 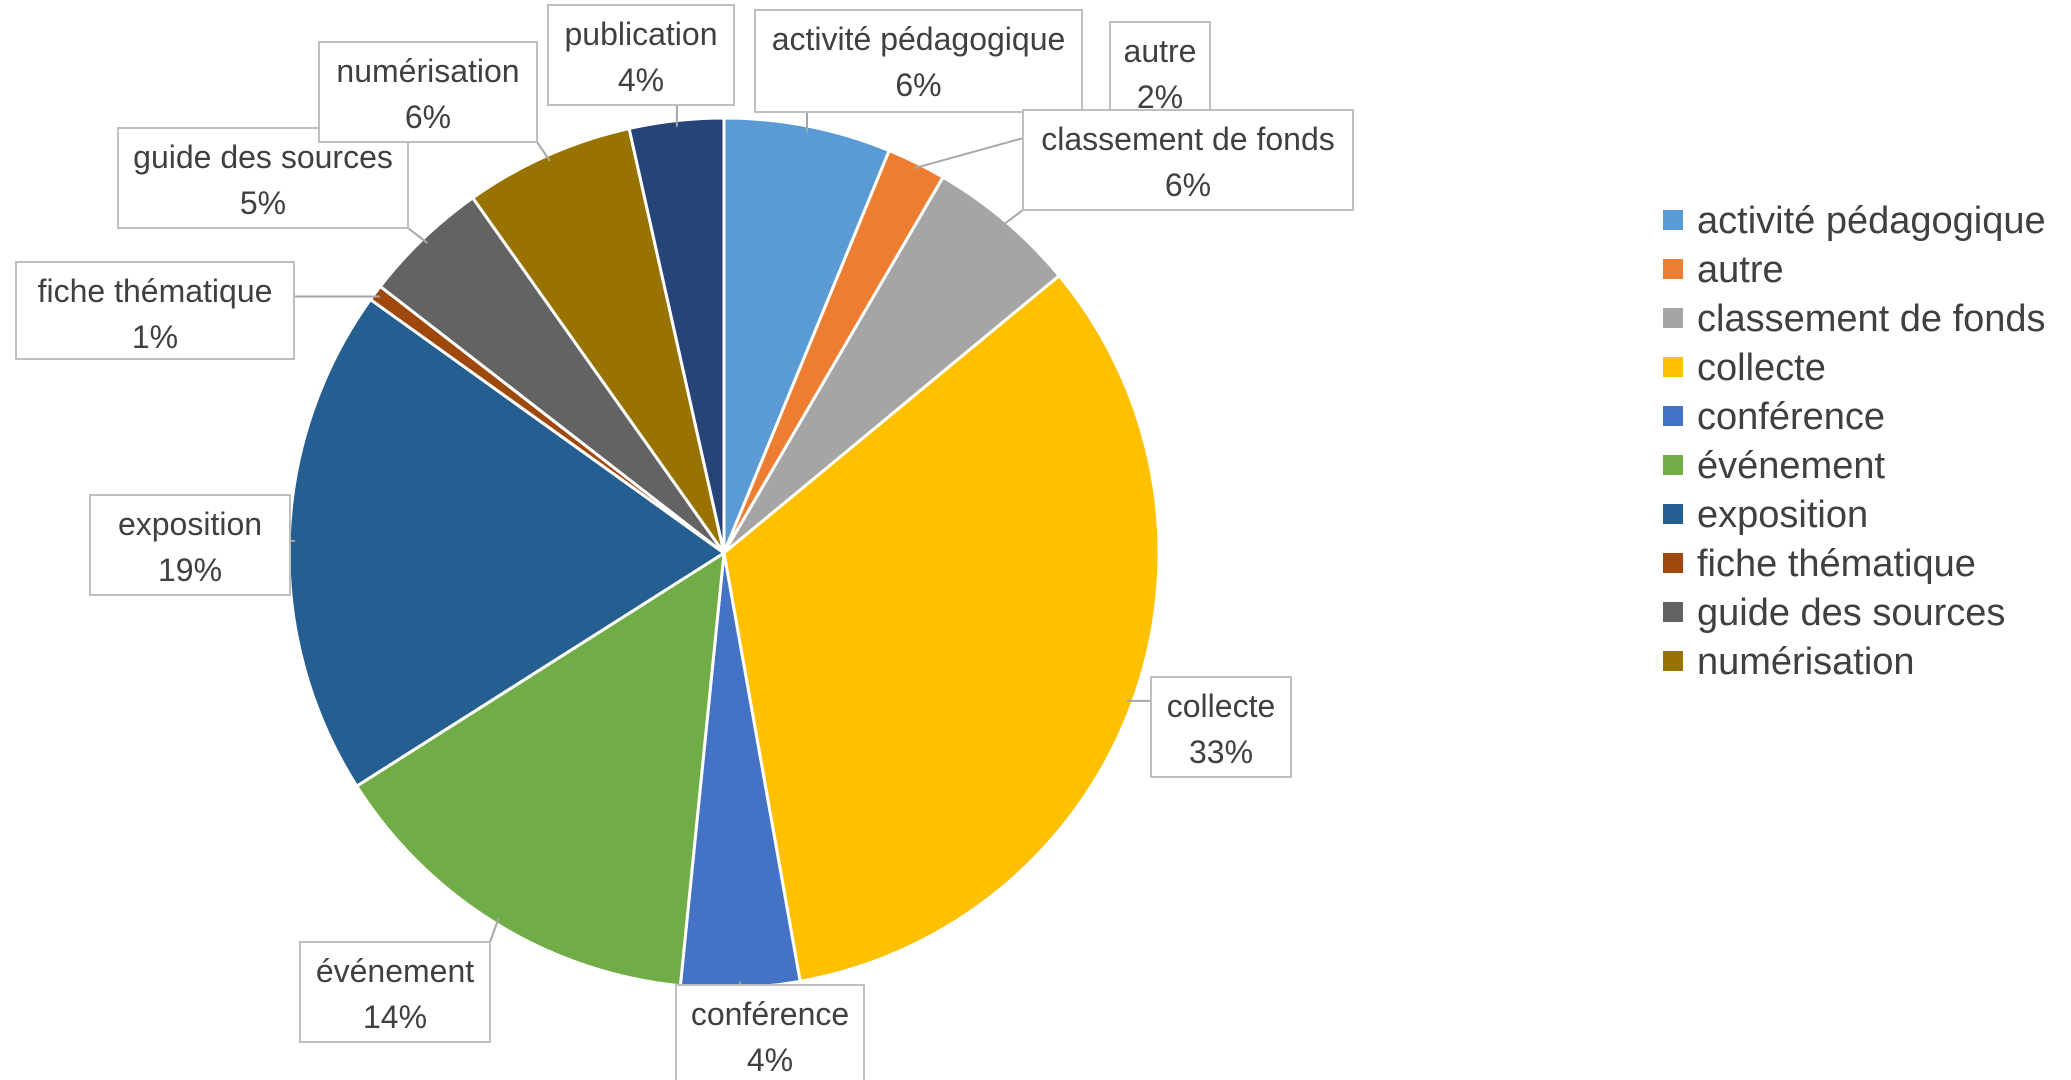 What do you see at coordinates (1871, 319) in the screenshot?
I see `legend-label-classement-de-fonds: classement de fonds` at bounding box center [1871, 319].